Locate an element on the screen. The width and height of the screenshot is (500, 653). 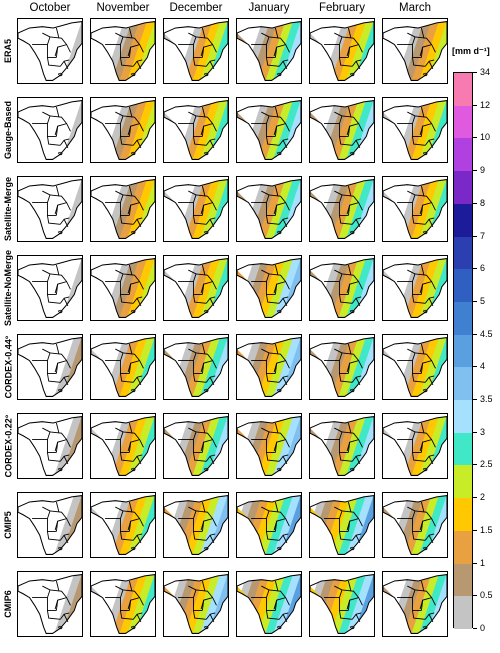
row-label-text: Satellite-Merge is located at coordinates (8, 209).